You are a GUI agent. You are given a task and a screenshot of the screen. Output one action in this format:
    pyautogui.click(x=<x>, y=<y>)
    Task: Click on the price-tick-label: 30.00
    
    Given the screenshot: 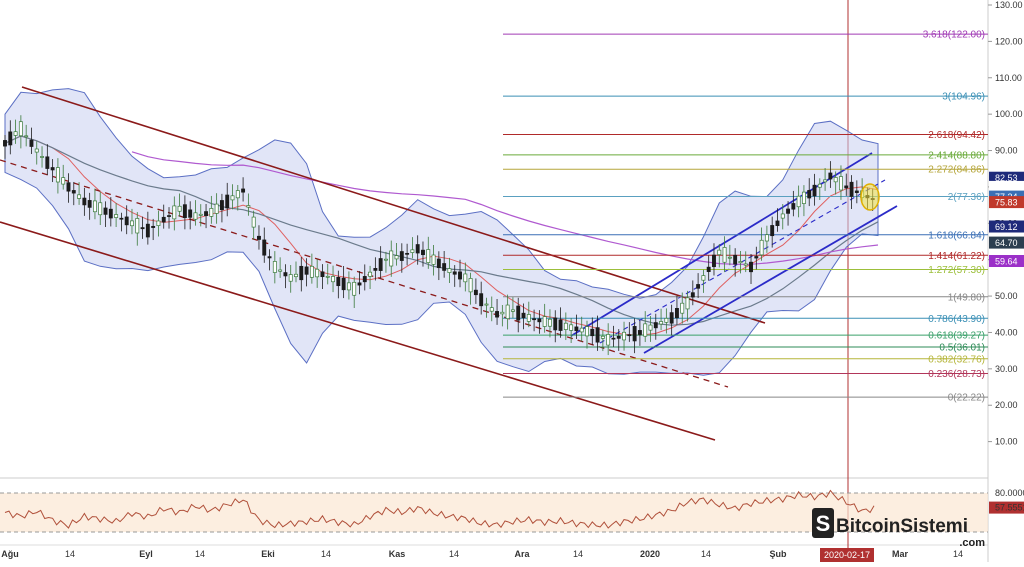 What is the action you would take?
    pyautogui.click(x=1006, y=369)
    